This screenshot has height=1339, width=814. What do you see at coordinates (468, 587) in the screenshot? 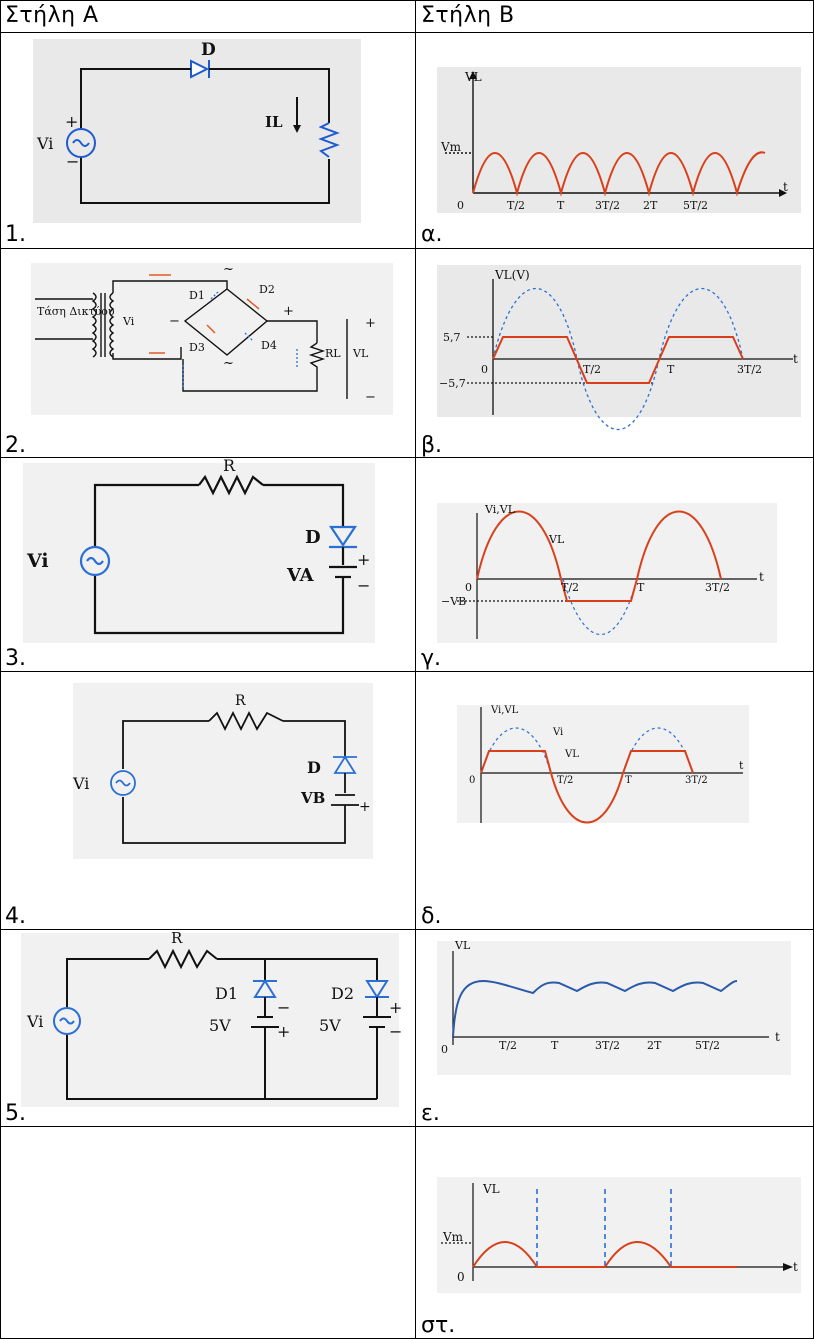
I see `gamma-origin: 0` at bounding box center [468, 587].